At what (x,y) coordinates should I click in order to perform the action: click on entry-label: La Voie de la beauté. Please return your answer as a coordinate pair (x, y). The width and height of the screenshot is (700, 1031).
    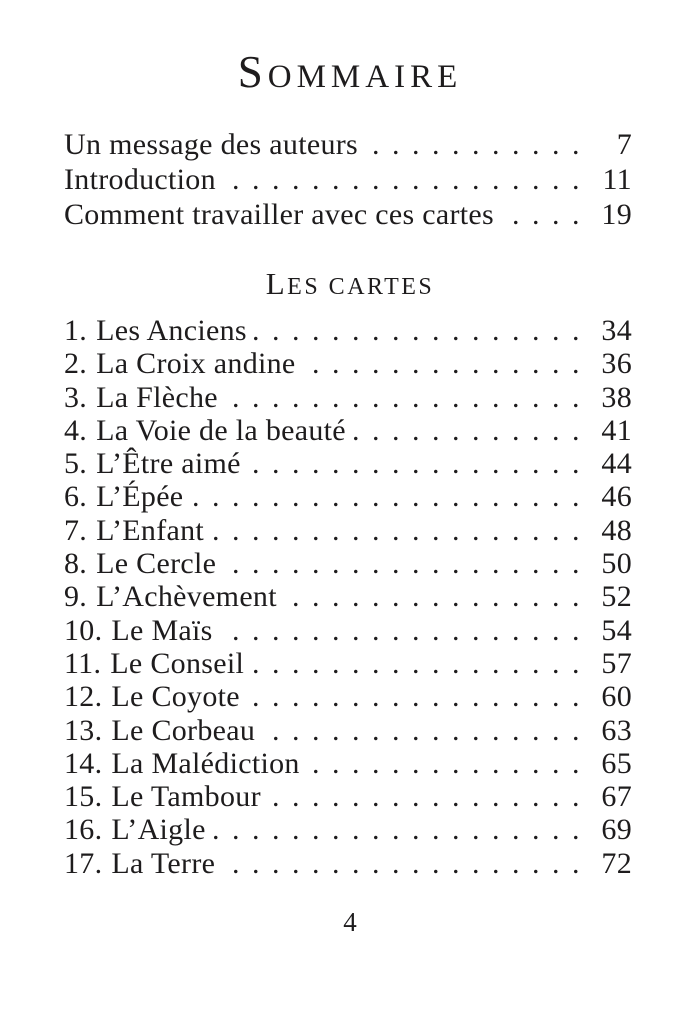
    Looking at the image, I should click on (221, 430).